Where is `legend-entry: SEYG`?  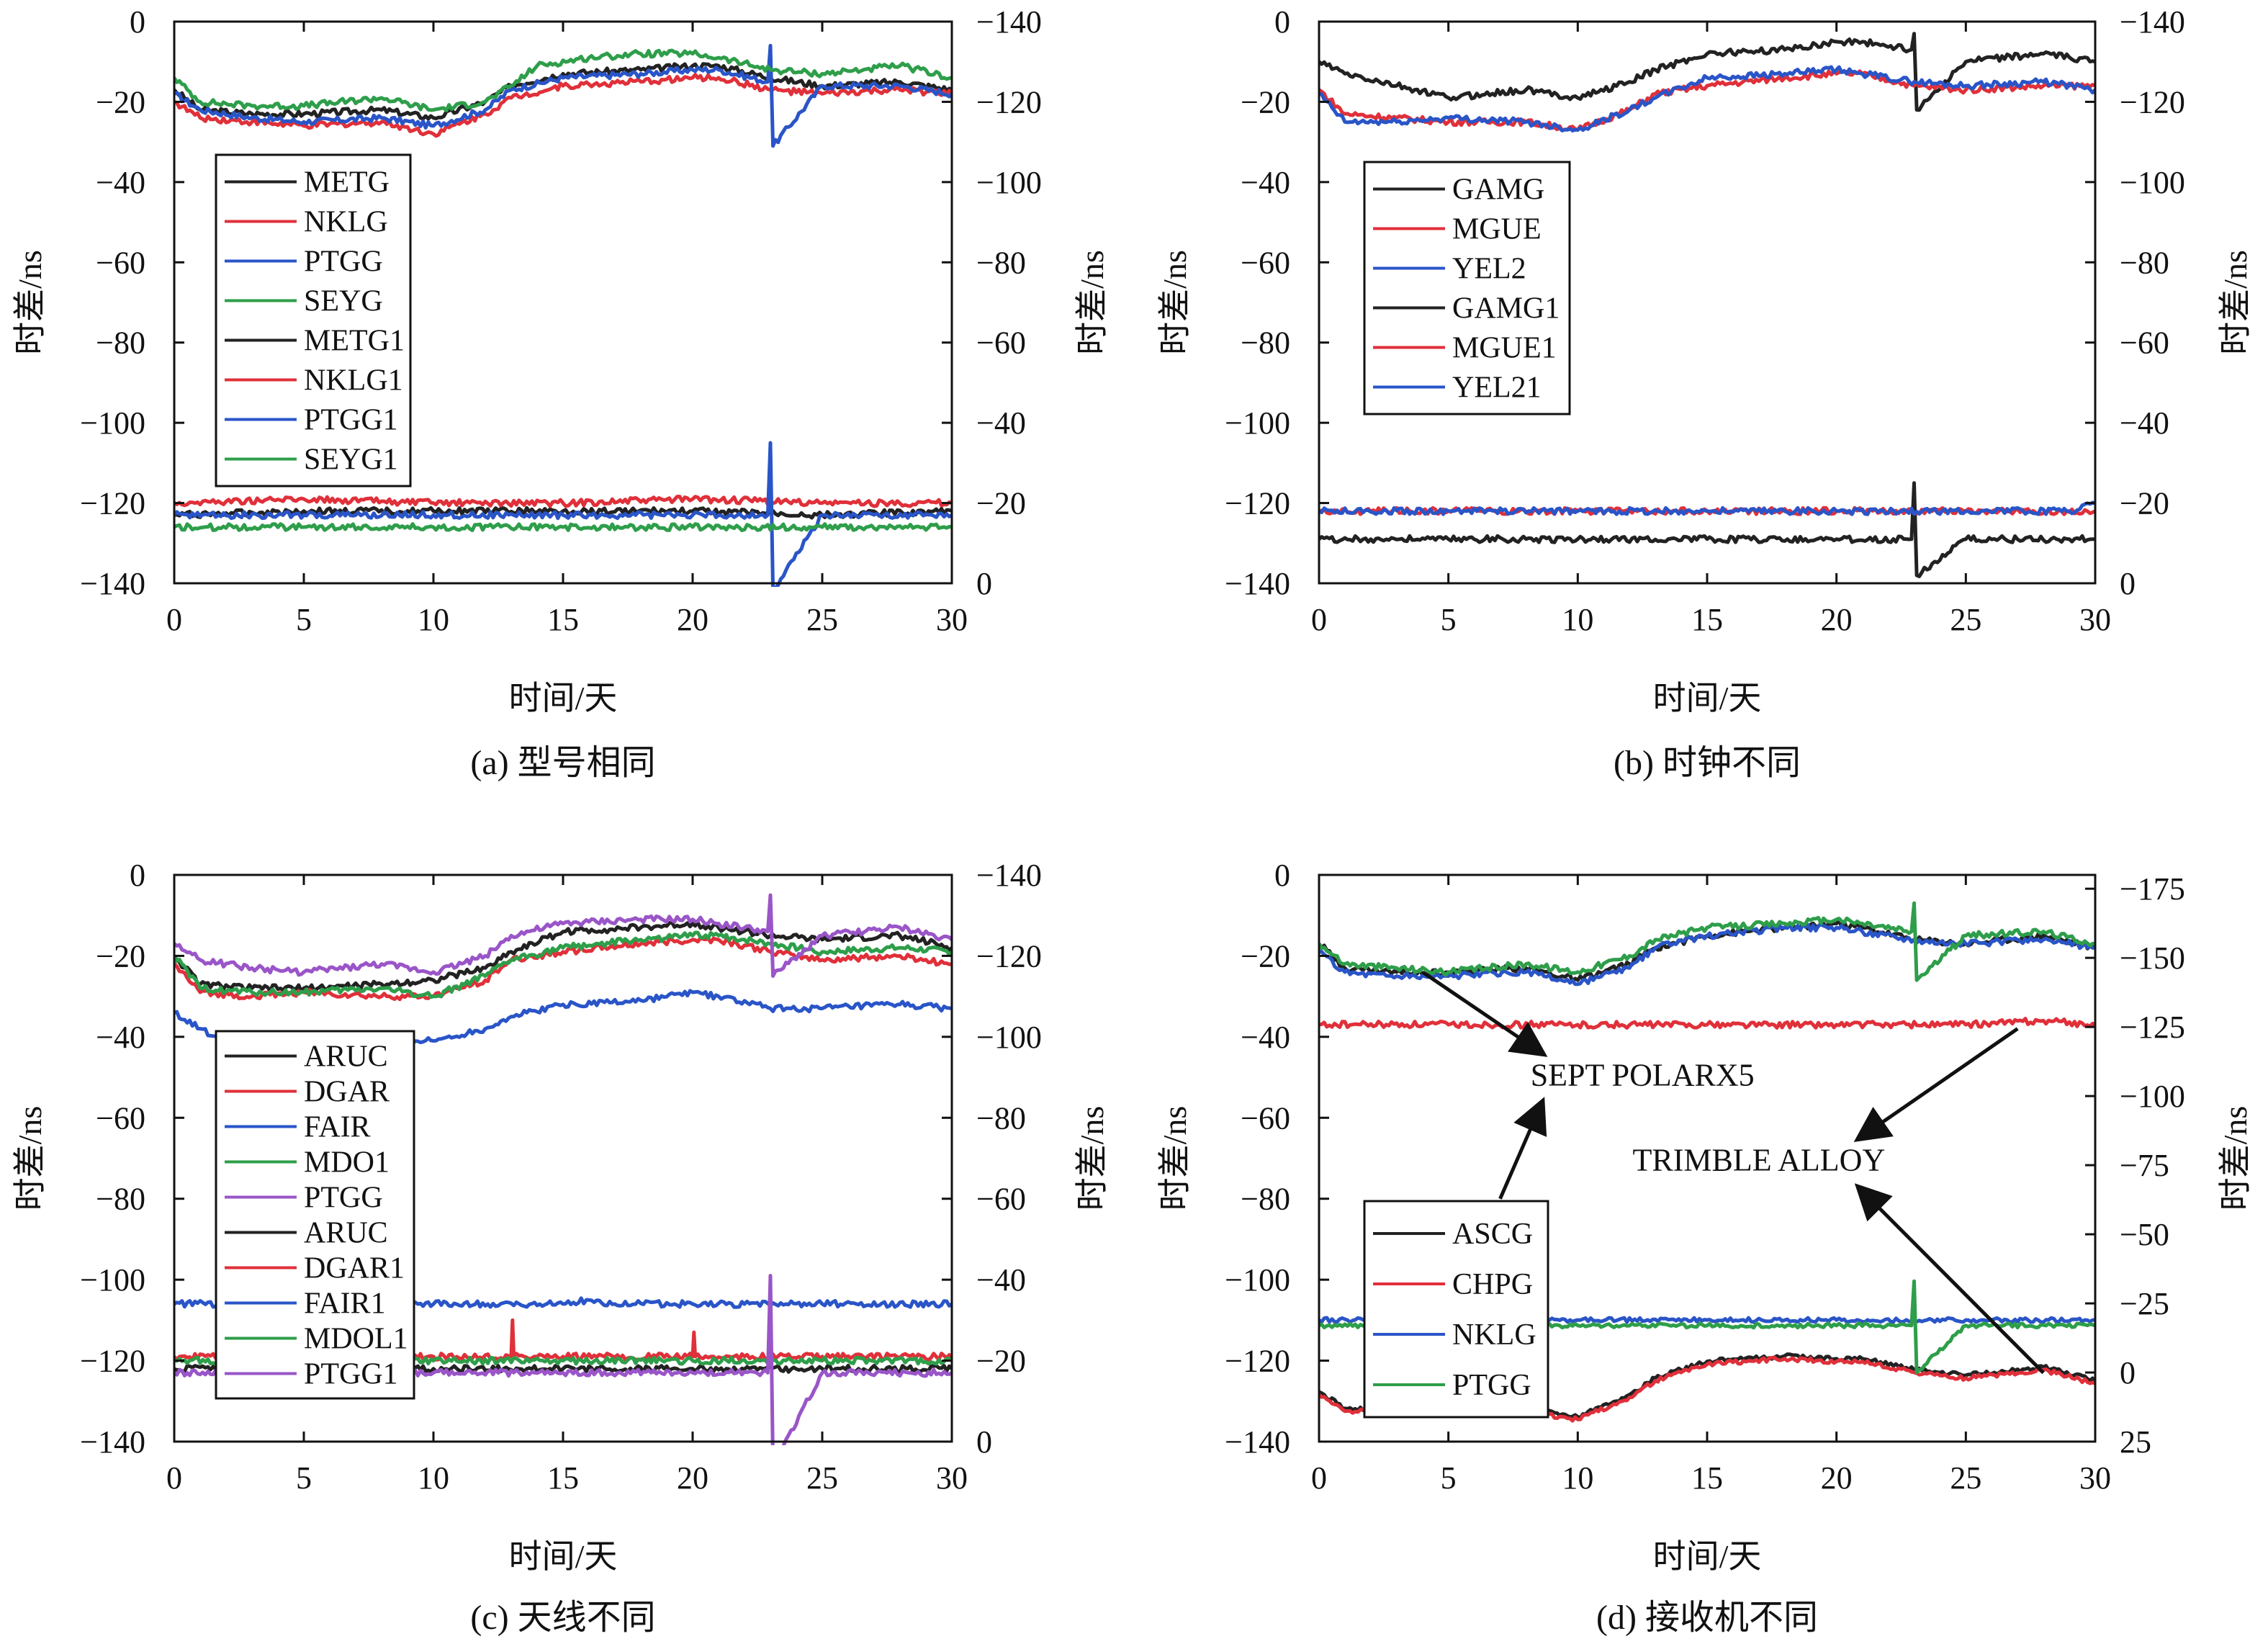 legend-entry: SEYG is located at coordinates (343, 301).